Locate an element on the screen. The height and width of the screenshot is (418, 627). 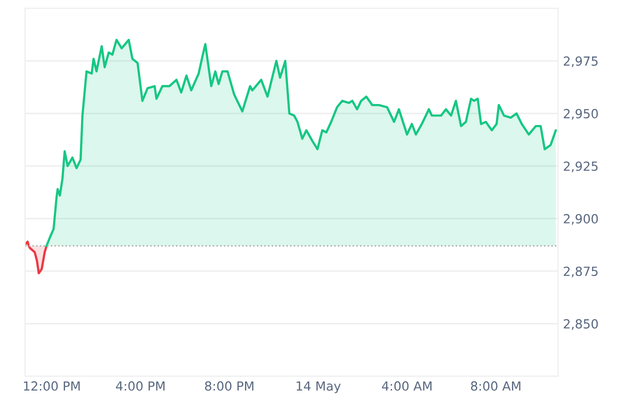
y-tick-label: 2,900 is located at coordinates (581, 219).